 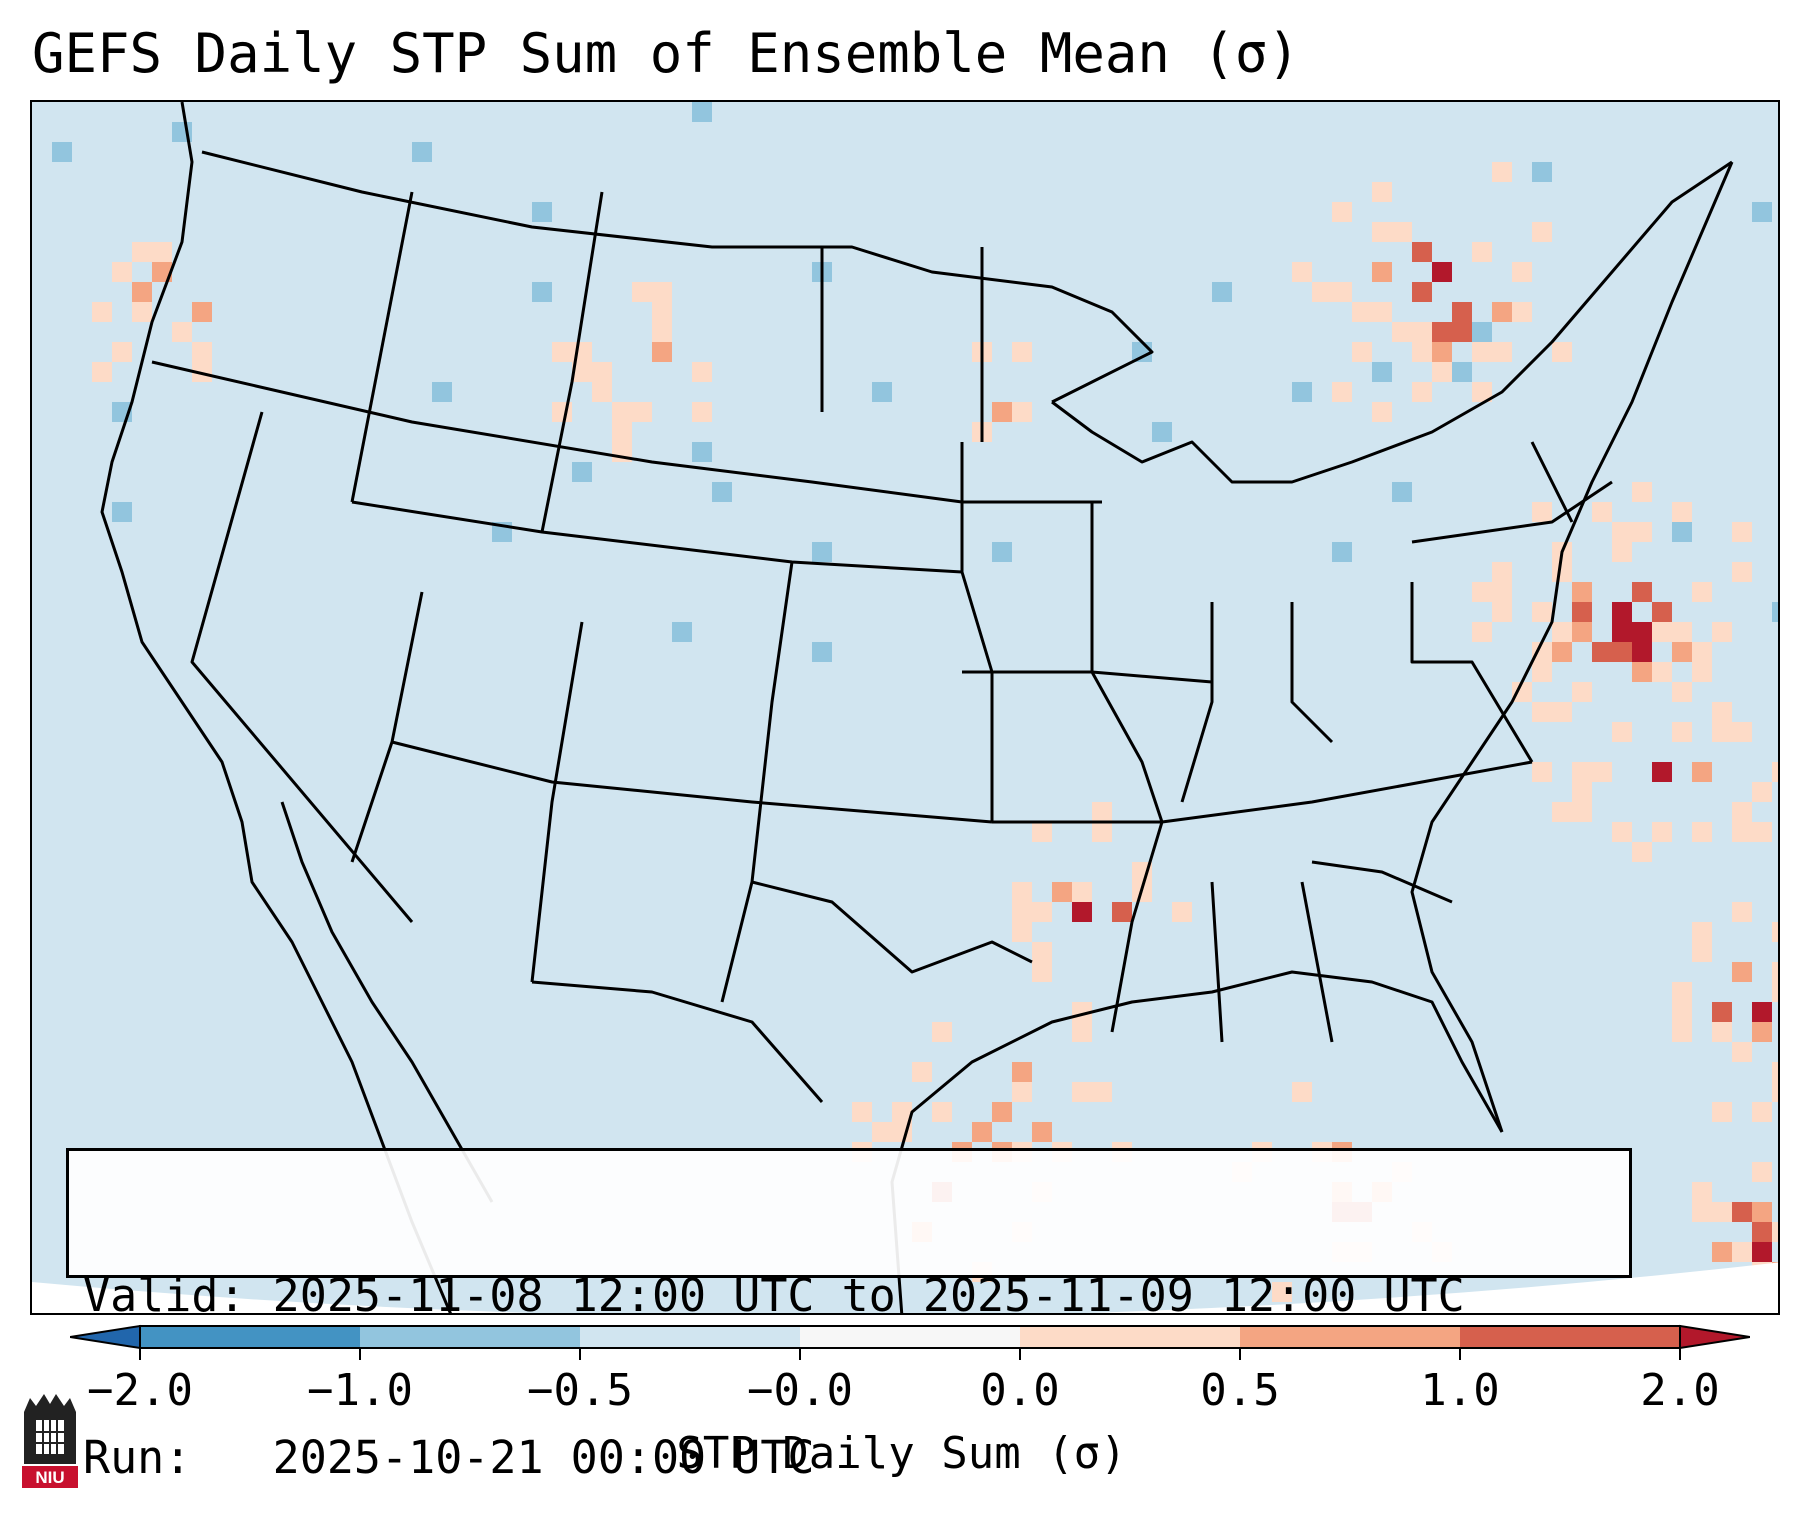 I want to click on colorbar-tick-label: −1.0, so click(x=360, y=1390).